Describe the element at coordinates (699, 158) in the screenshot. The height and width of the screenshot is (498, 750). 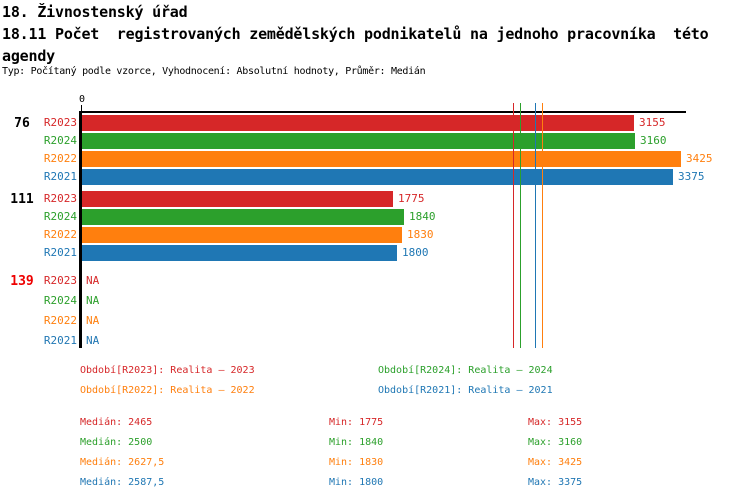
I see `bar-value-label: 3425` at that location.